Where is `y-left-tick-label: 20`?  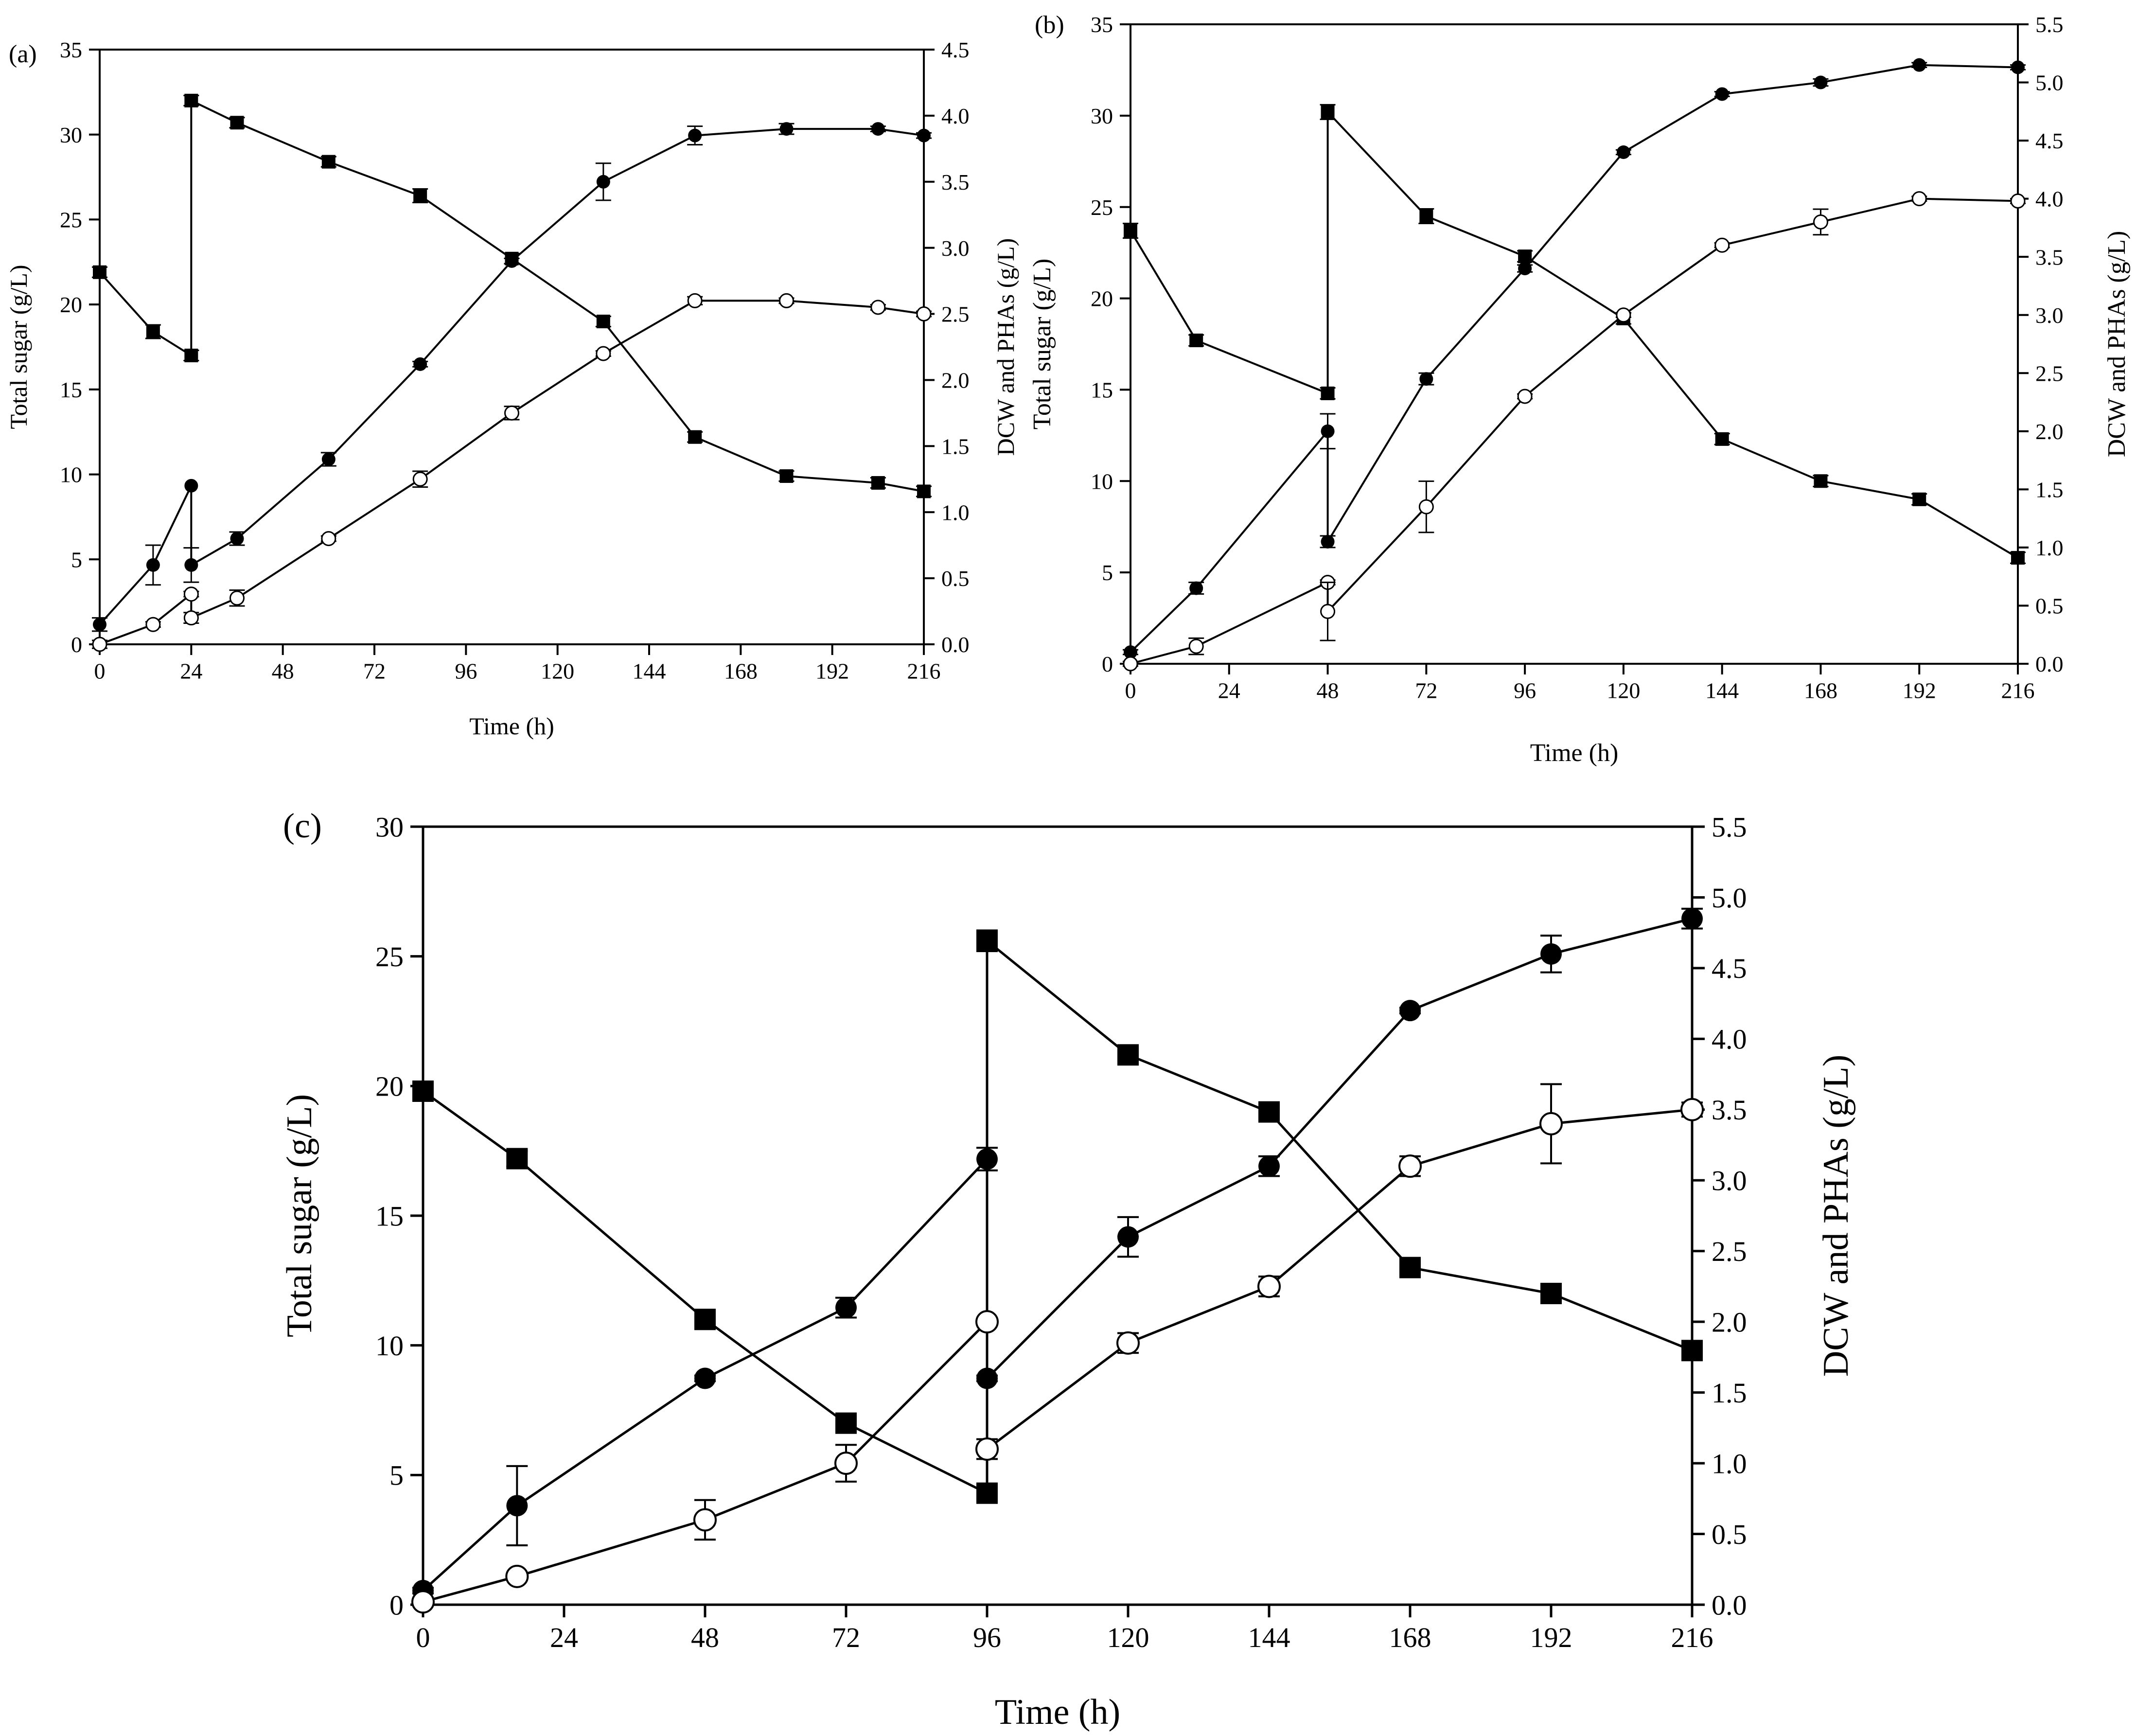 y-left-tick-label: 20 is located at coordinates (71, 304).